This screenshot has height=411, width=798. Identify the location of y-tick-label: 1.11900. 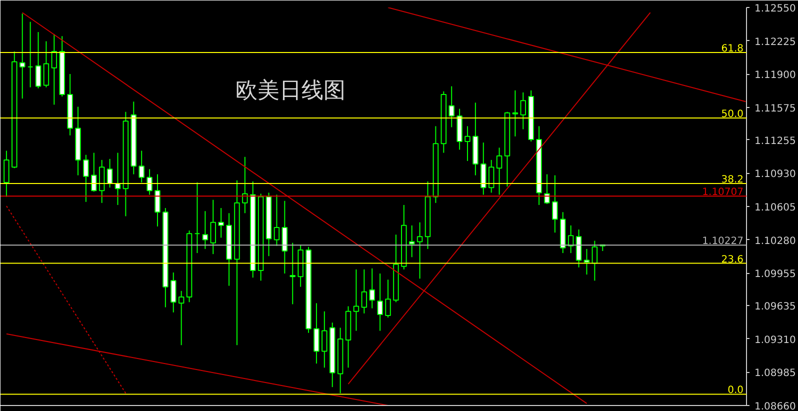
(775, 76).